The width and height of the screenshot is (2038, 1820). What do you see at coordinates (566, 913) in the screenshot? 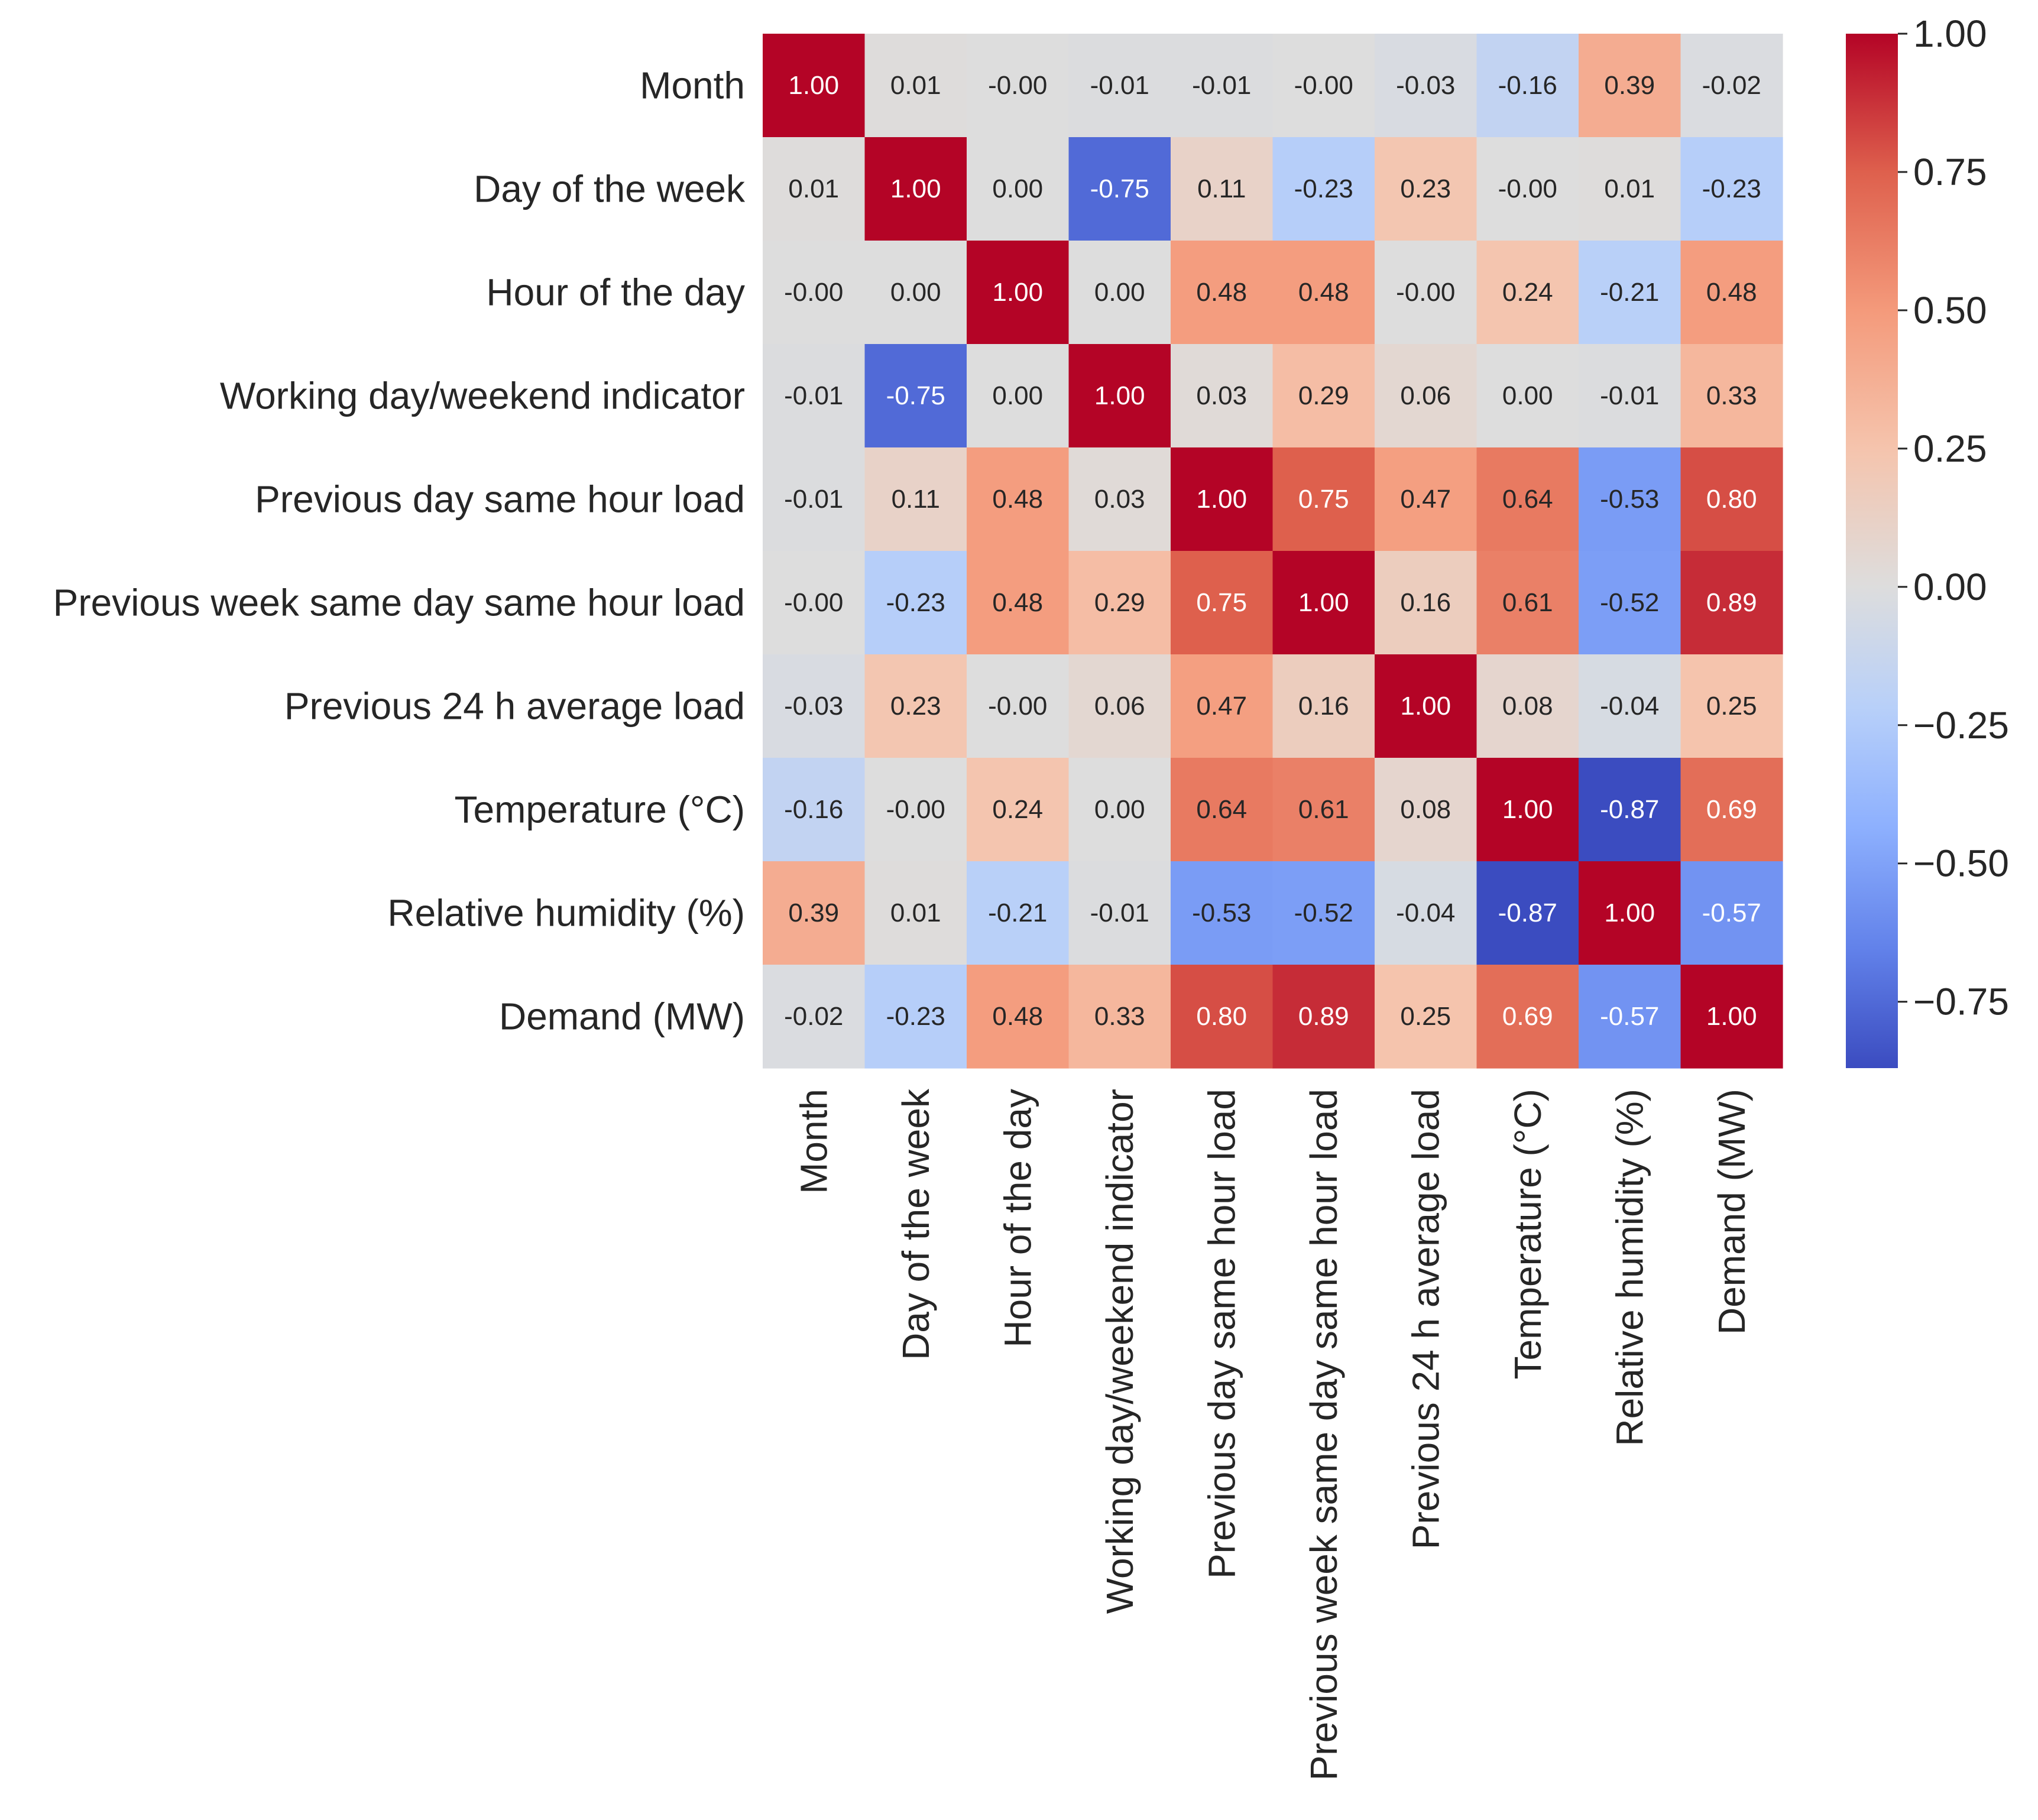
I see `y-tick-label: Relative humidity (%)` at bounding box center [566, 913].